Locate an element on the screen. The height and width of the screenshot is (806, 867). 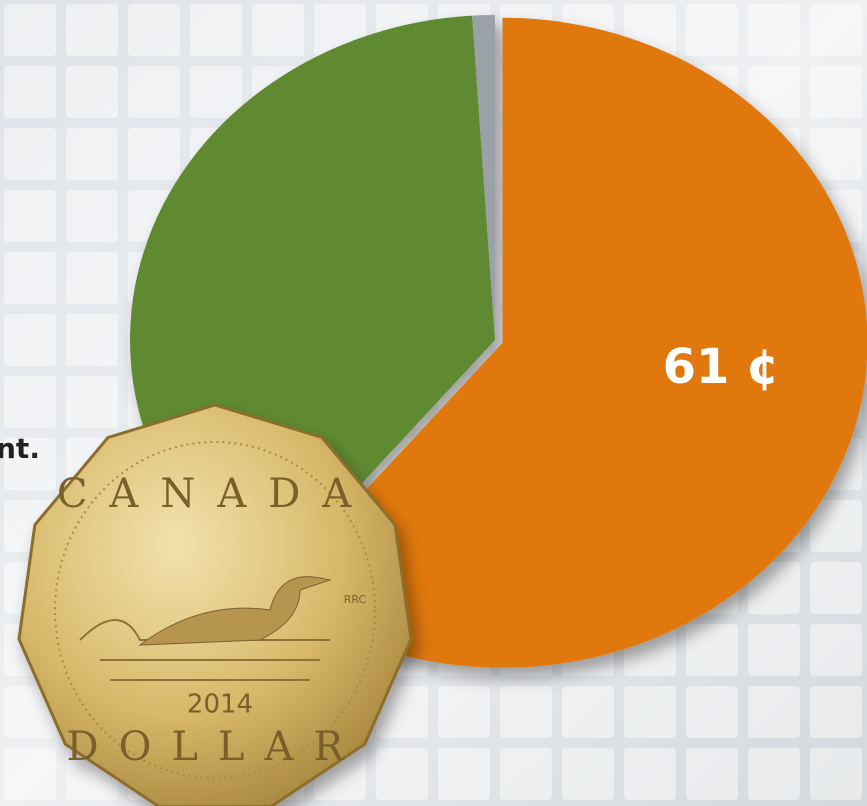
coin-top-text: CANADA is located at coordinates (215, 494).